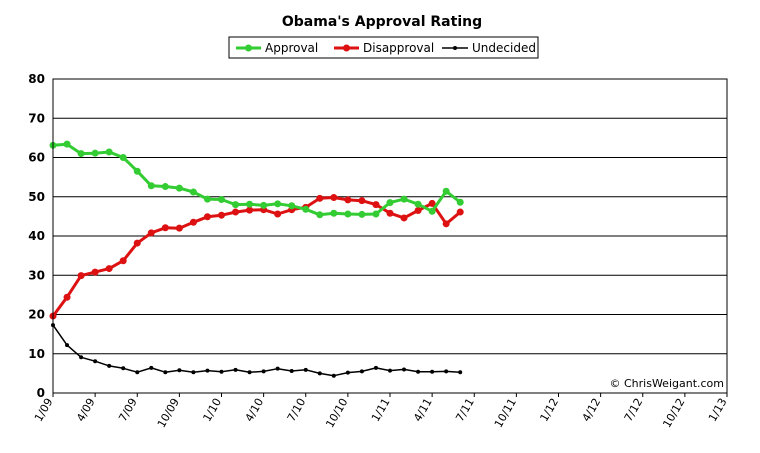 This screenshot has height=453, width=760. I want to click on x-tick-label: 7/12, so click(634, 410).